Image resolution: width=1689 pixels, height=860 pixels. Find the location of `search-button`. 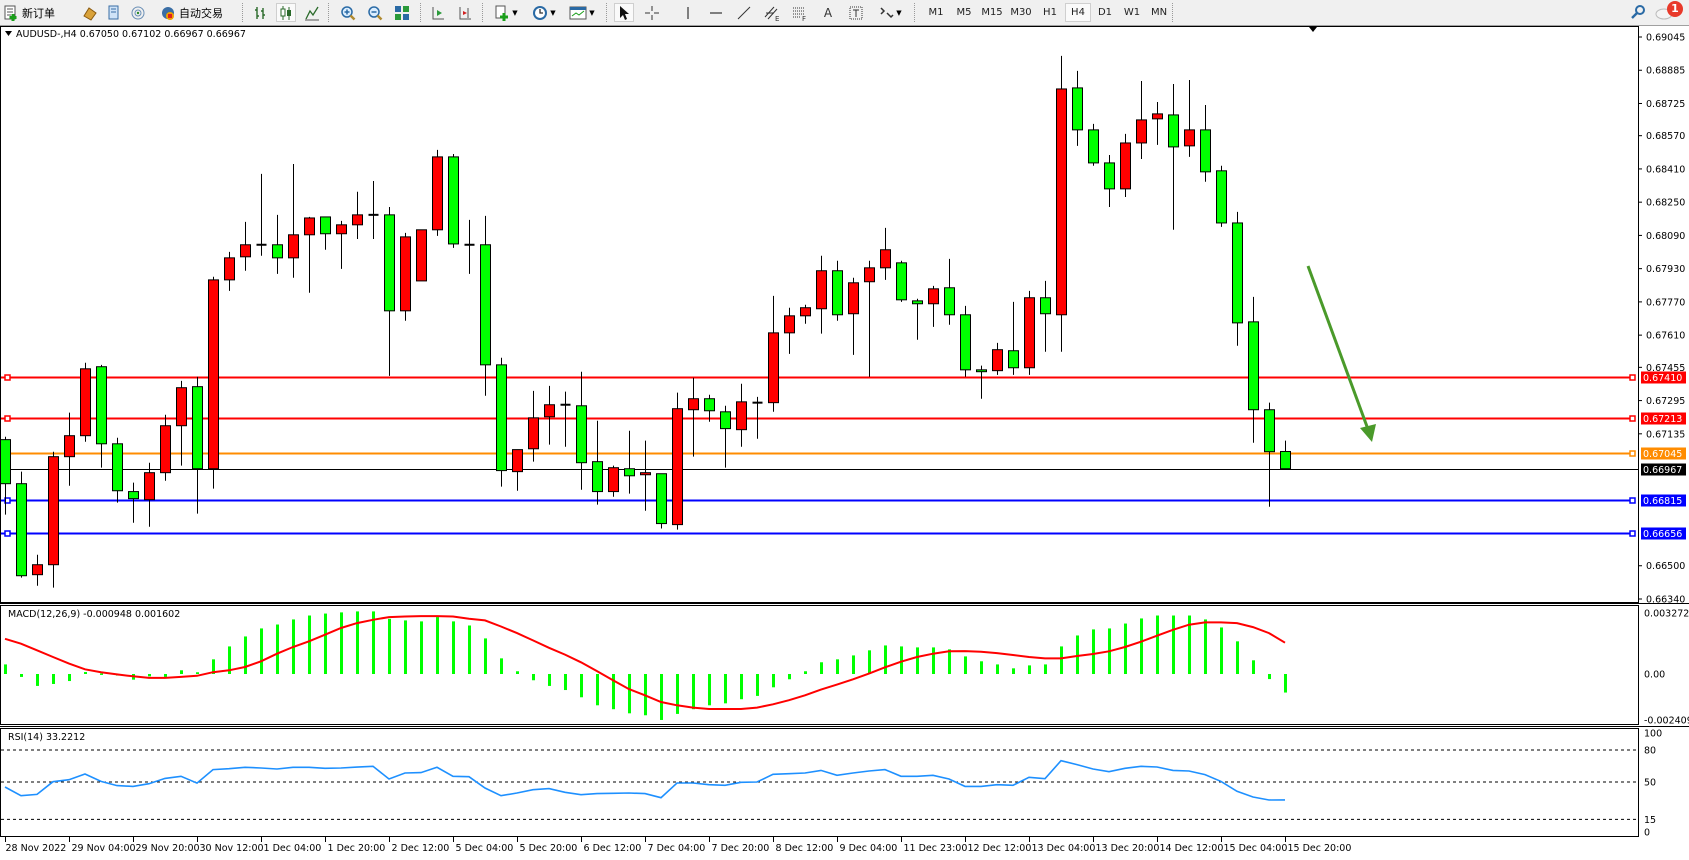

search-button is located at coordinates (1638, 11).